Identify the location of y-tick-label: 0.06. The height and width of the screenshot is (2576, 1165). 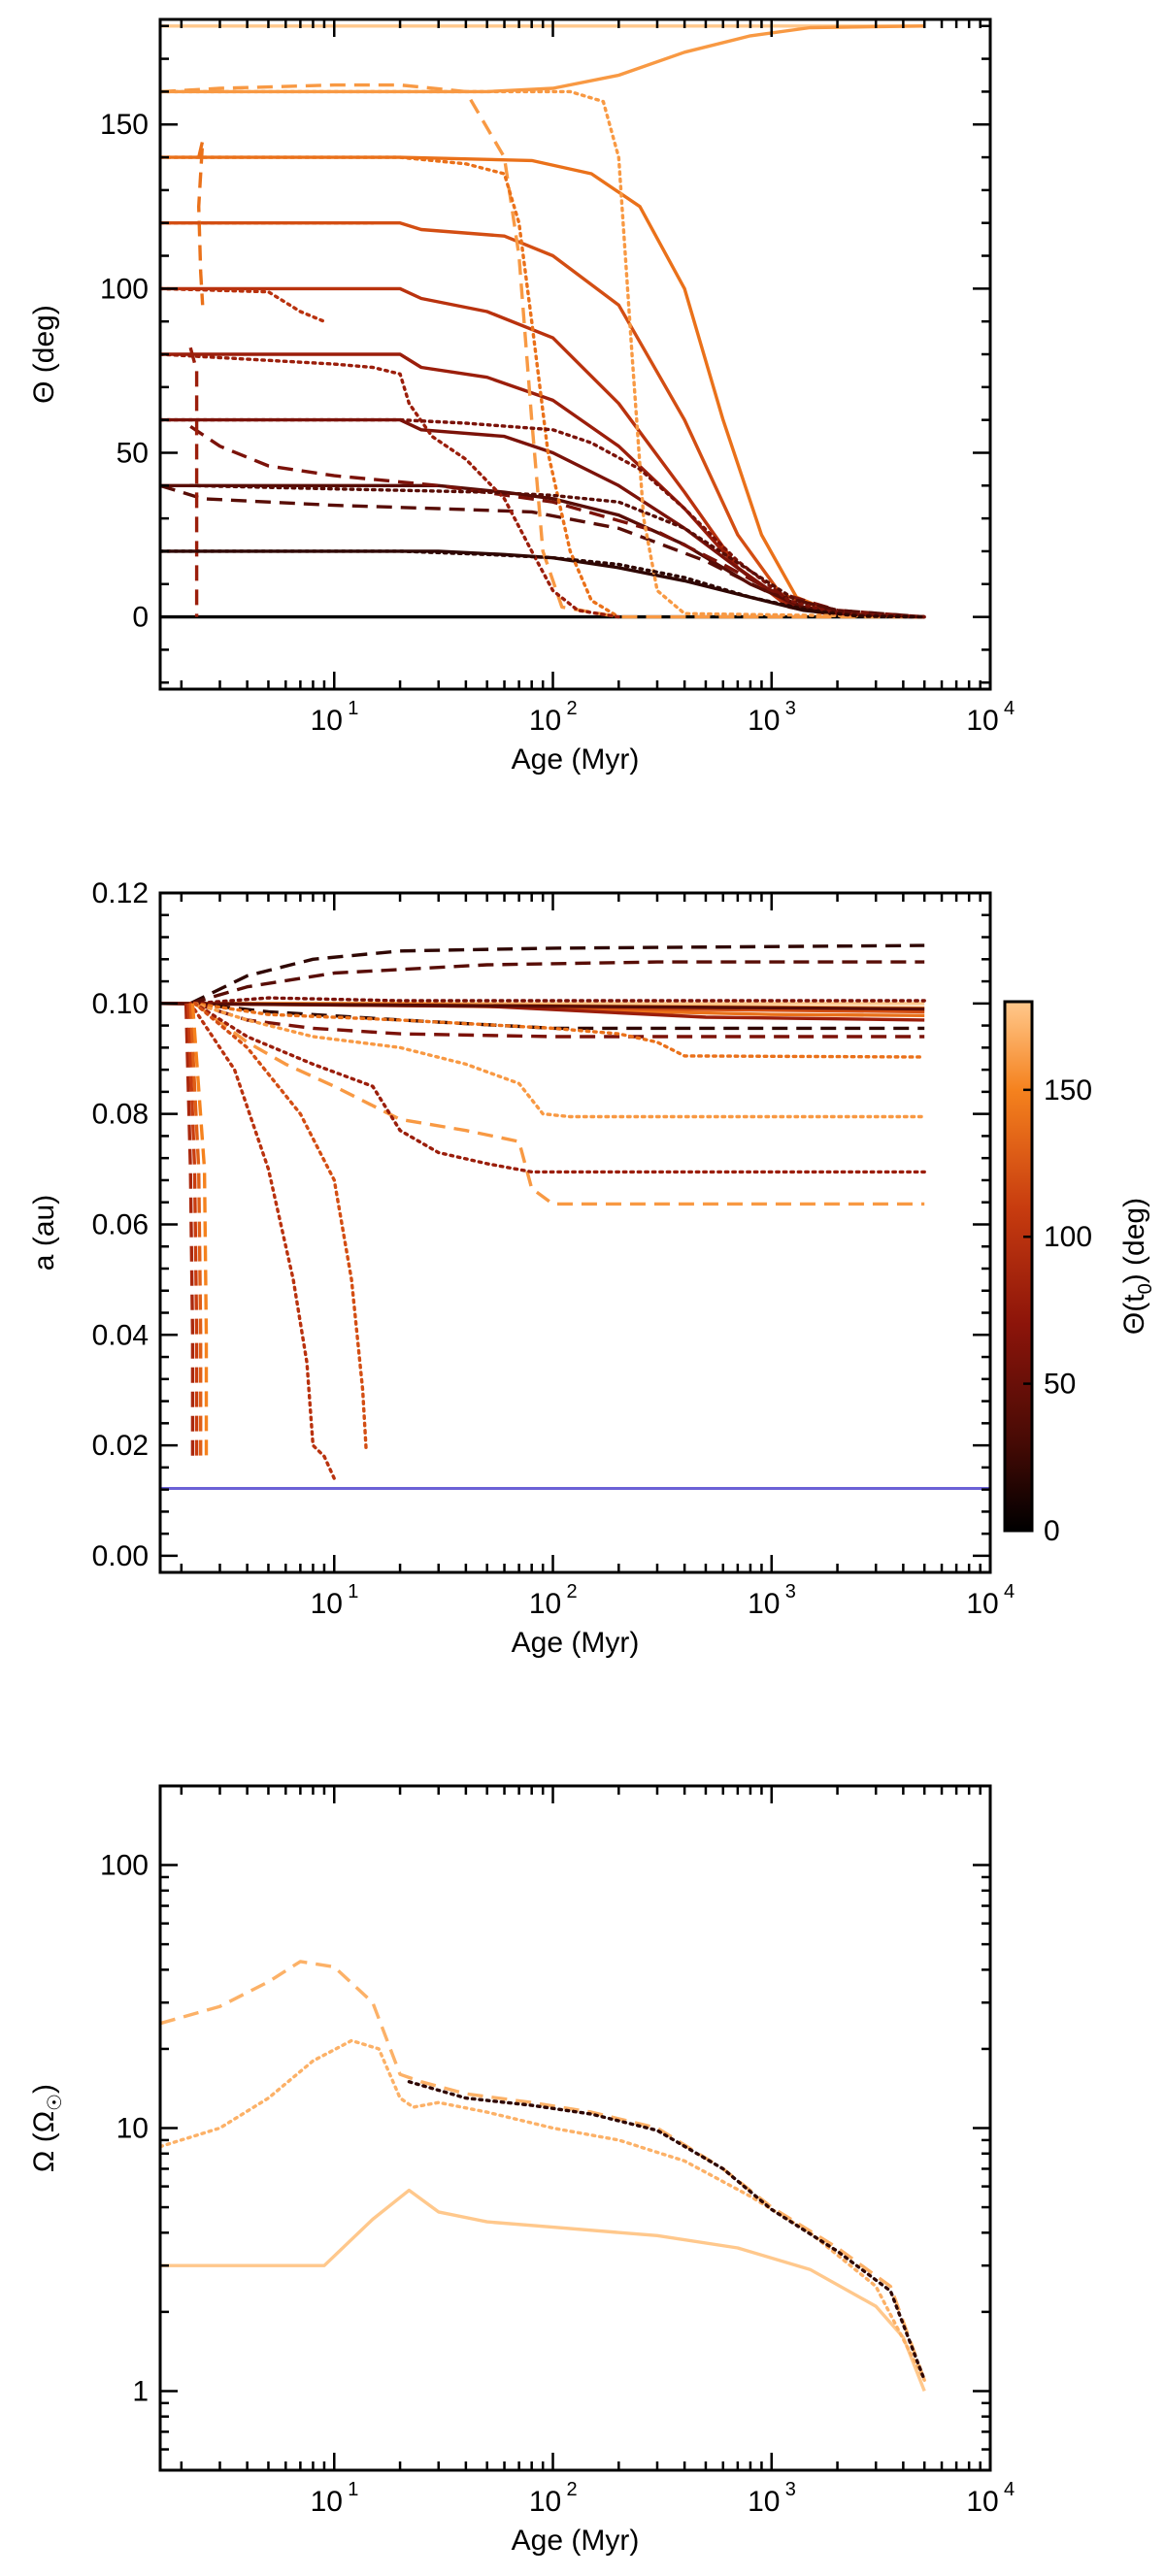
(120, 1224).